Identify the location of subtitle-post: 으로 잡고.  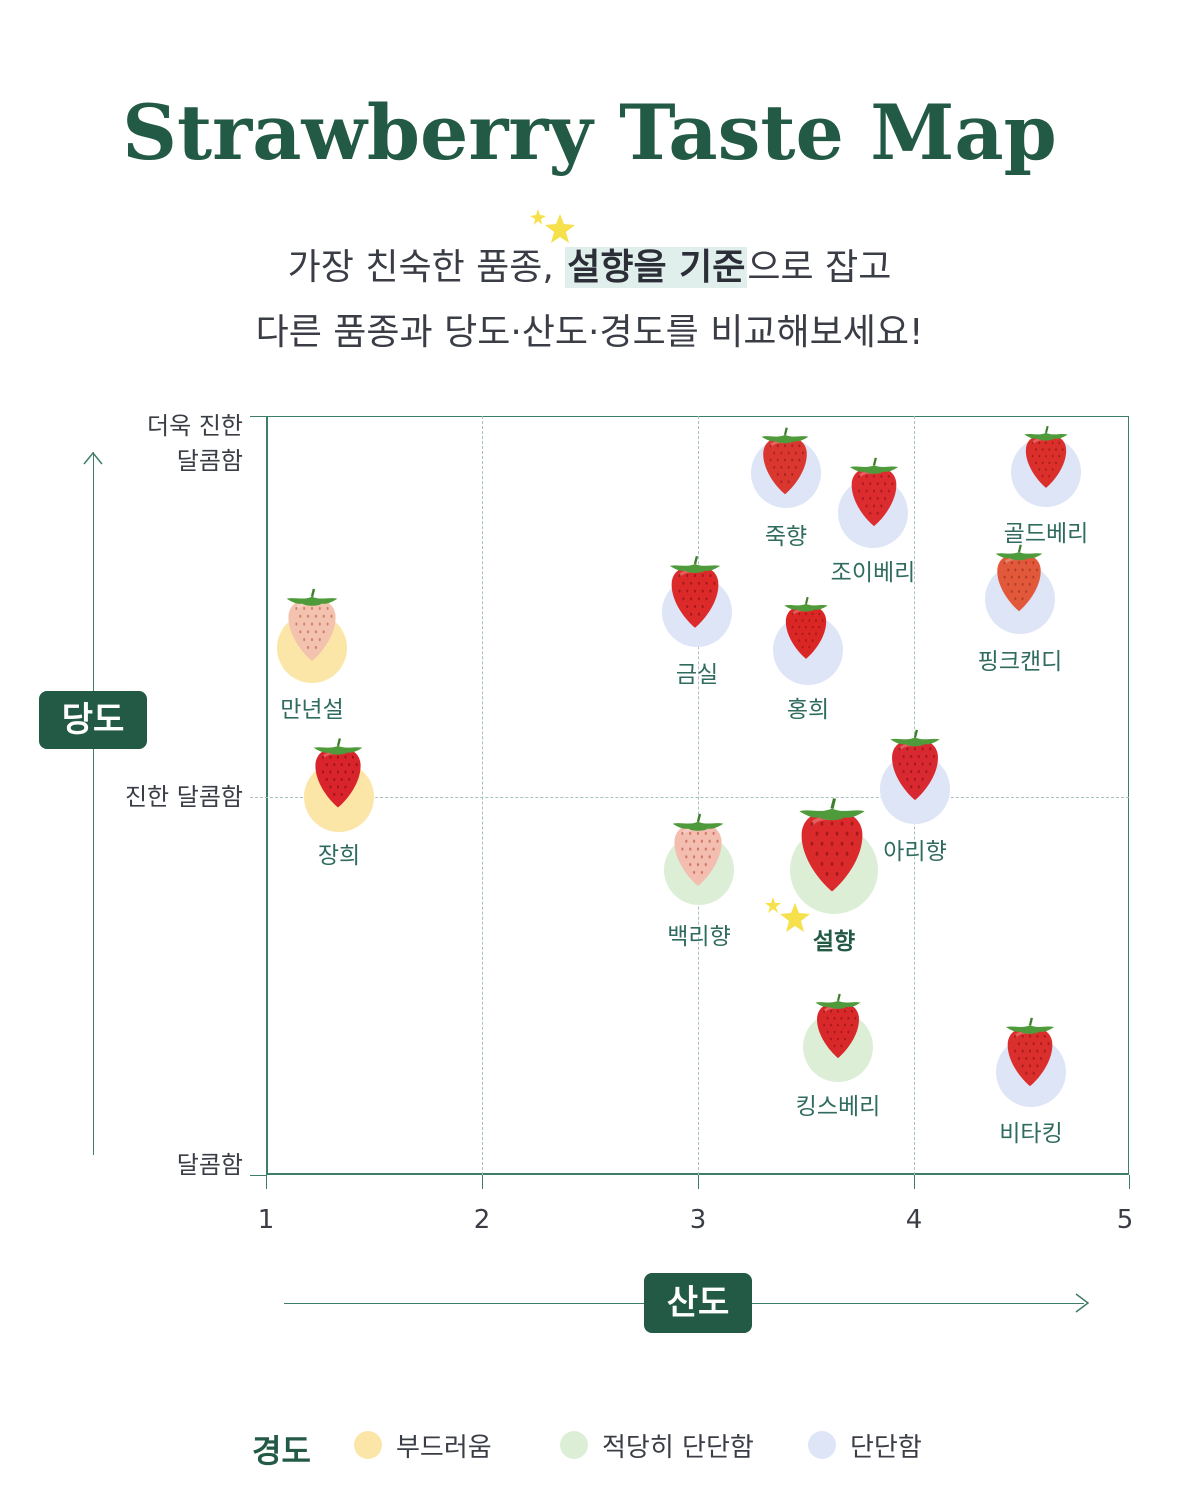
(819, 267).